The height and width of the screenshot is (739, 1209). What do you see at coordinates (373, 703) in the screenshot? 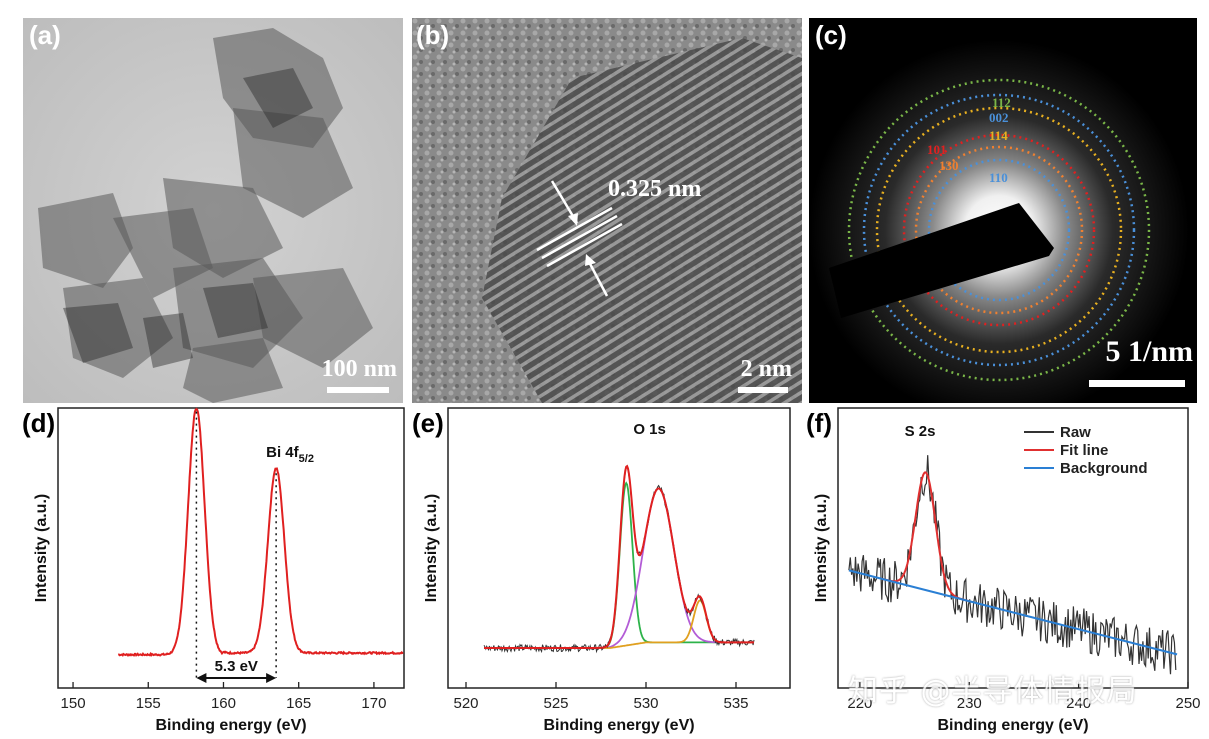
I see `x-tick-label: 170` at bounding box center [373, 703].